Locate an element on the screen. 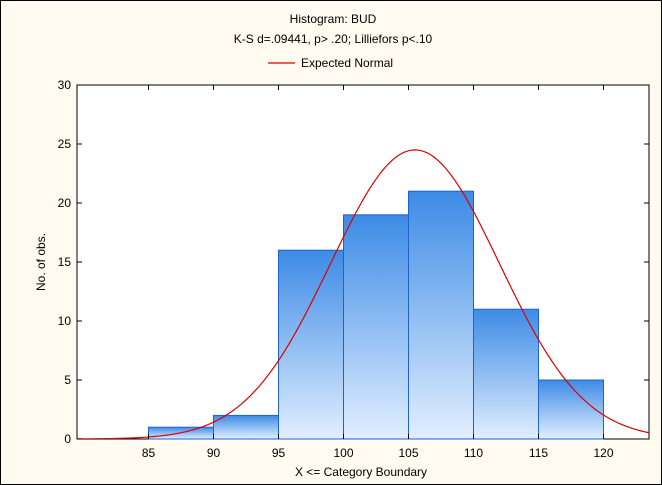 The height and width of the screenshot is (485, 662). x-tick-label-120: 120 is located at coordinates (603, 453).